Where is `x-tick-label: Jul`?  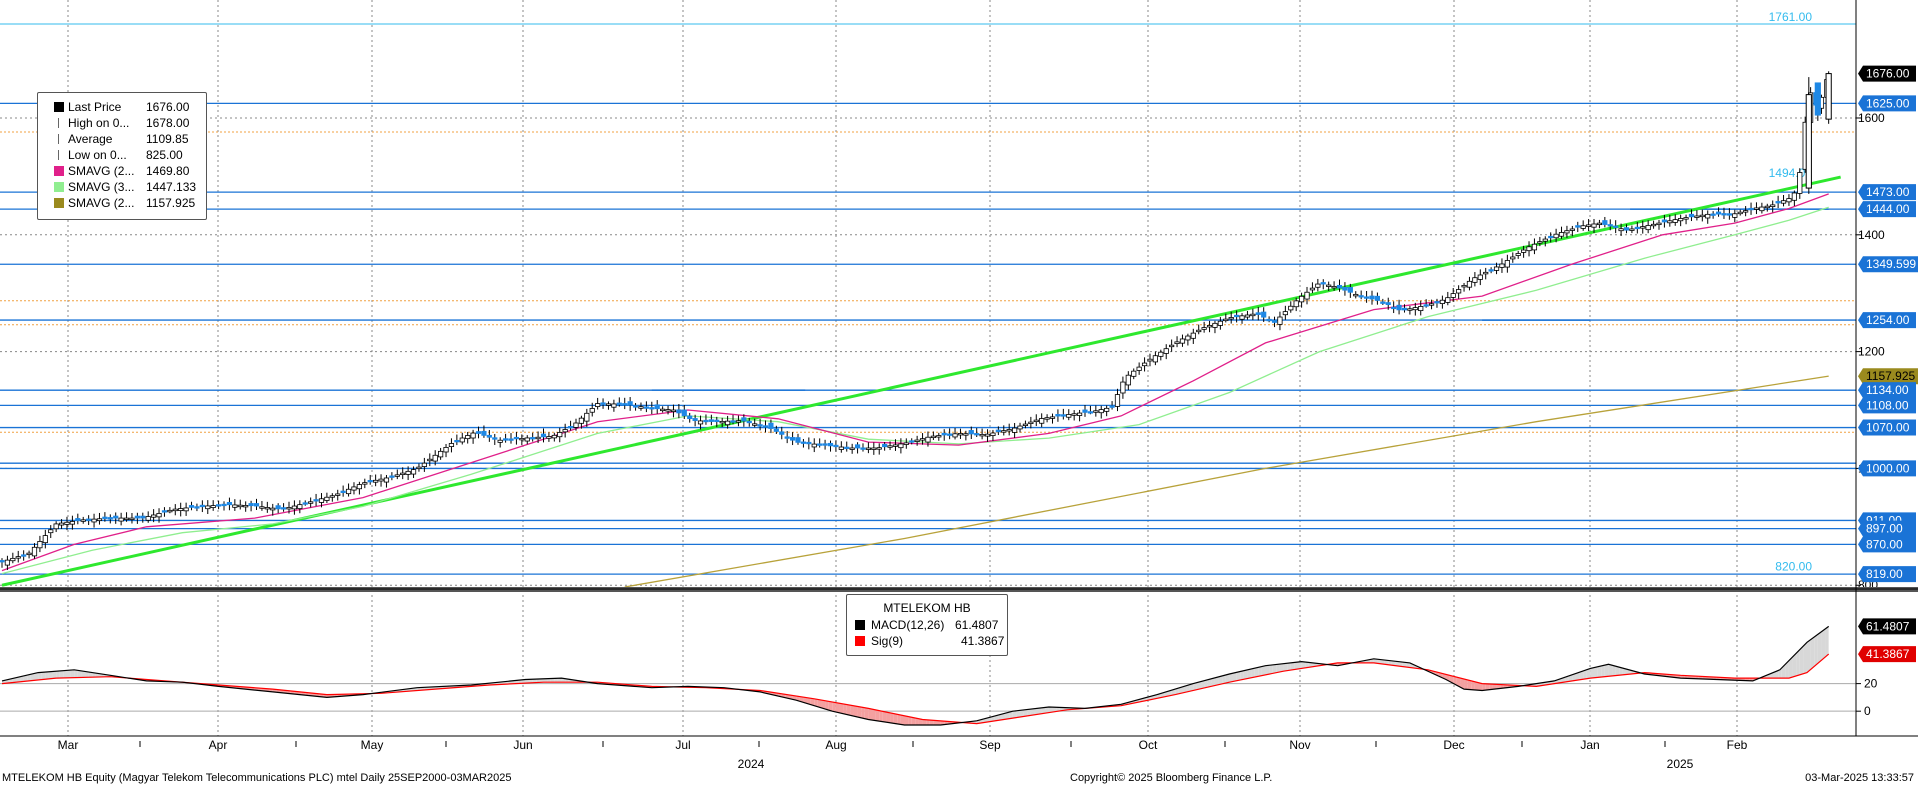
x-tick-label: Jul is located at coordinates (682, 745).